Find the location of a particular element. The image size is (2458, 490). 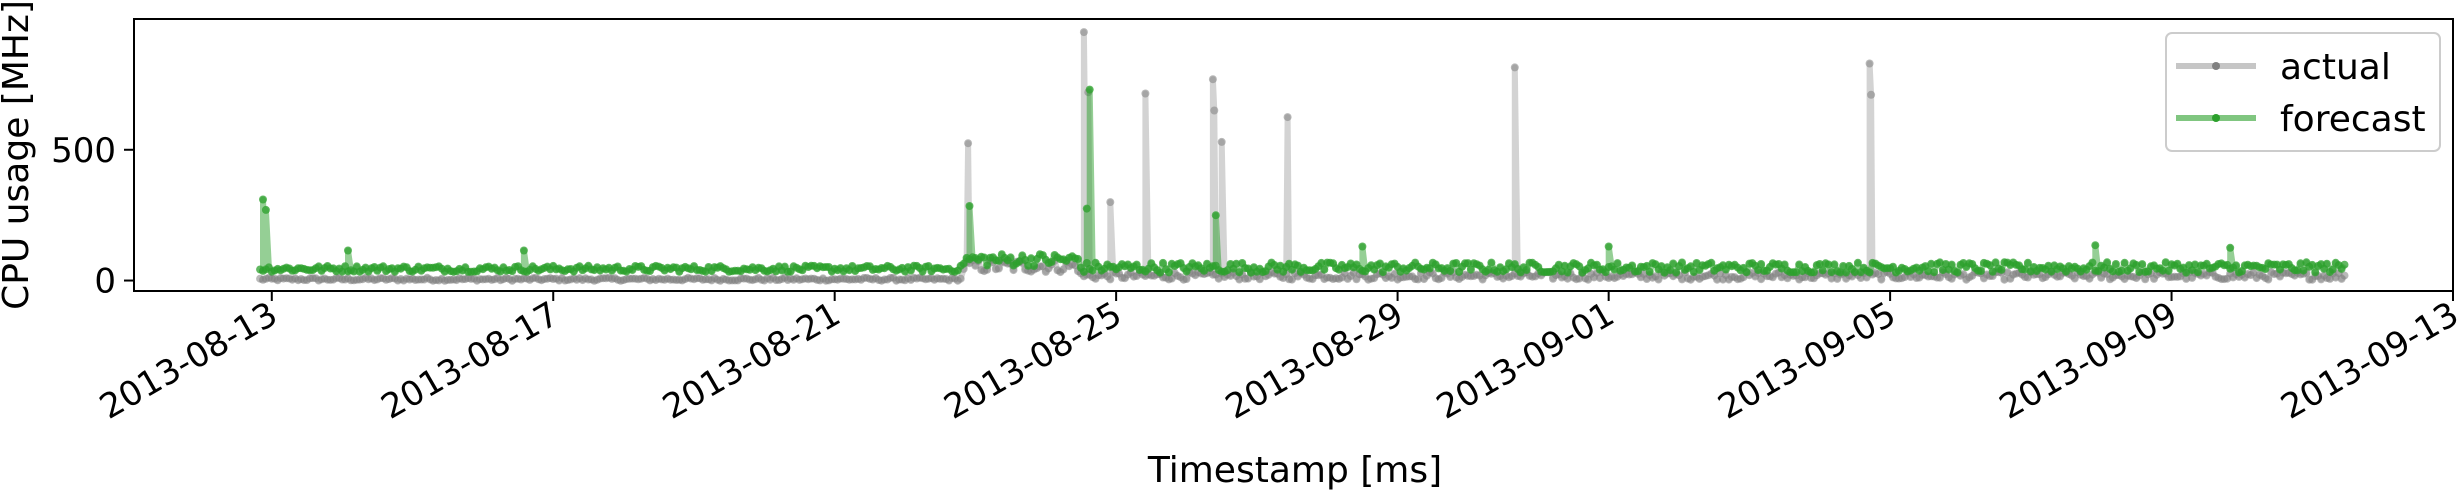

x-tick-label: 2013-08-25 is located at coordinates (1033, 360).